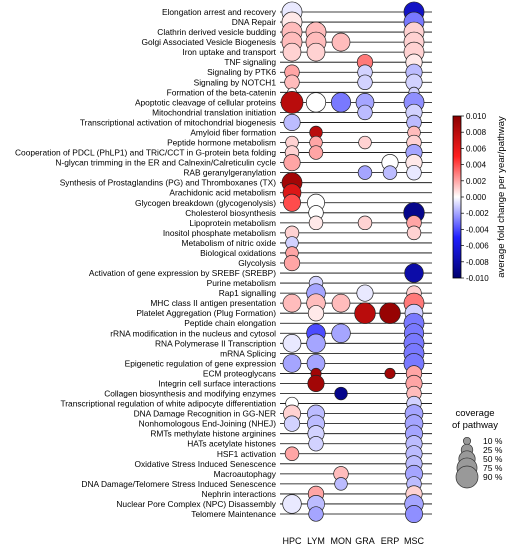 The height and width of the screenshot is (550, 509). Describe the element at coordinates (213, 434) in the screenshot. I see `row-label: RMTs methylate histone arginines` at that location.